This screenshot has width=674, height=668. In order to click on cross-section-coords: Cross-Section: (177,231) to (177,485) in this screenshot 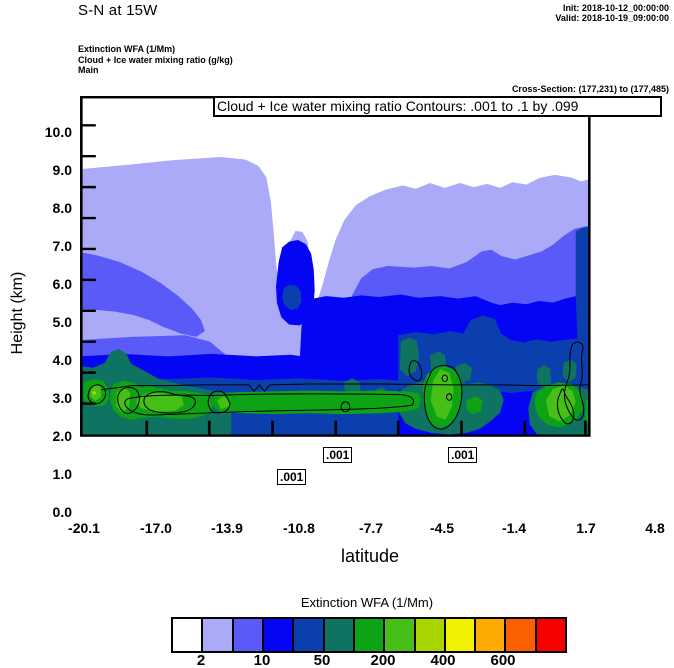, I will do `click(590, 89)`.